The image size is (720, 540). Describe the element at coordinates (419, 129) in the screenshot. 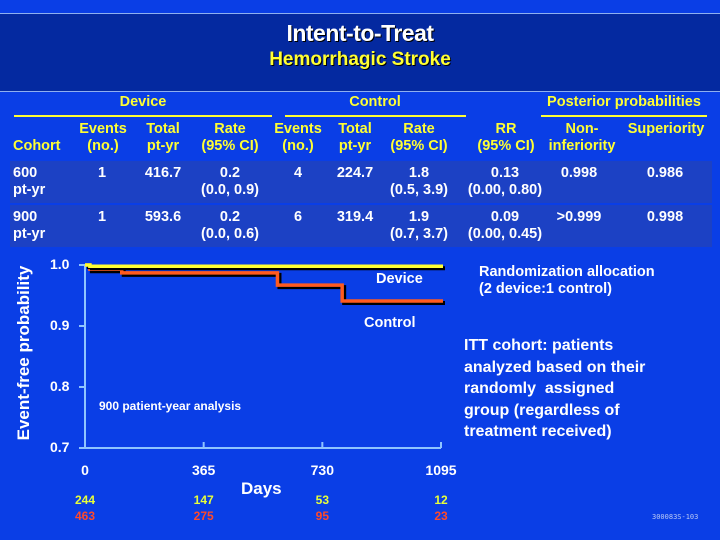

I see `col-ctl-rate-1: Rate` at that location.